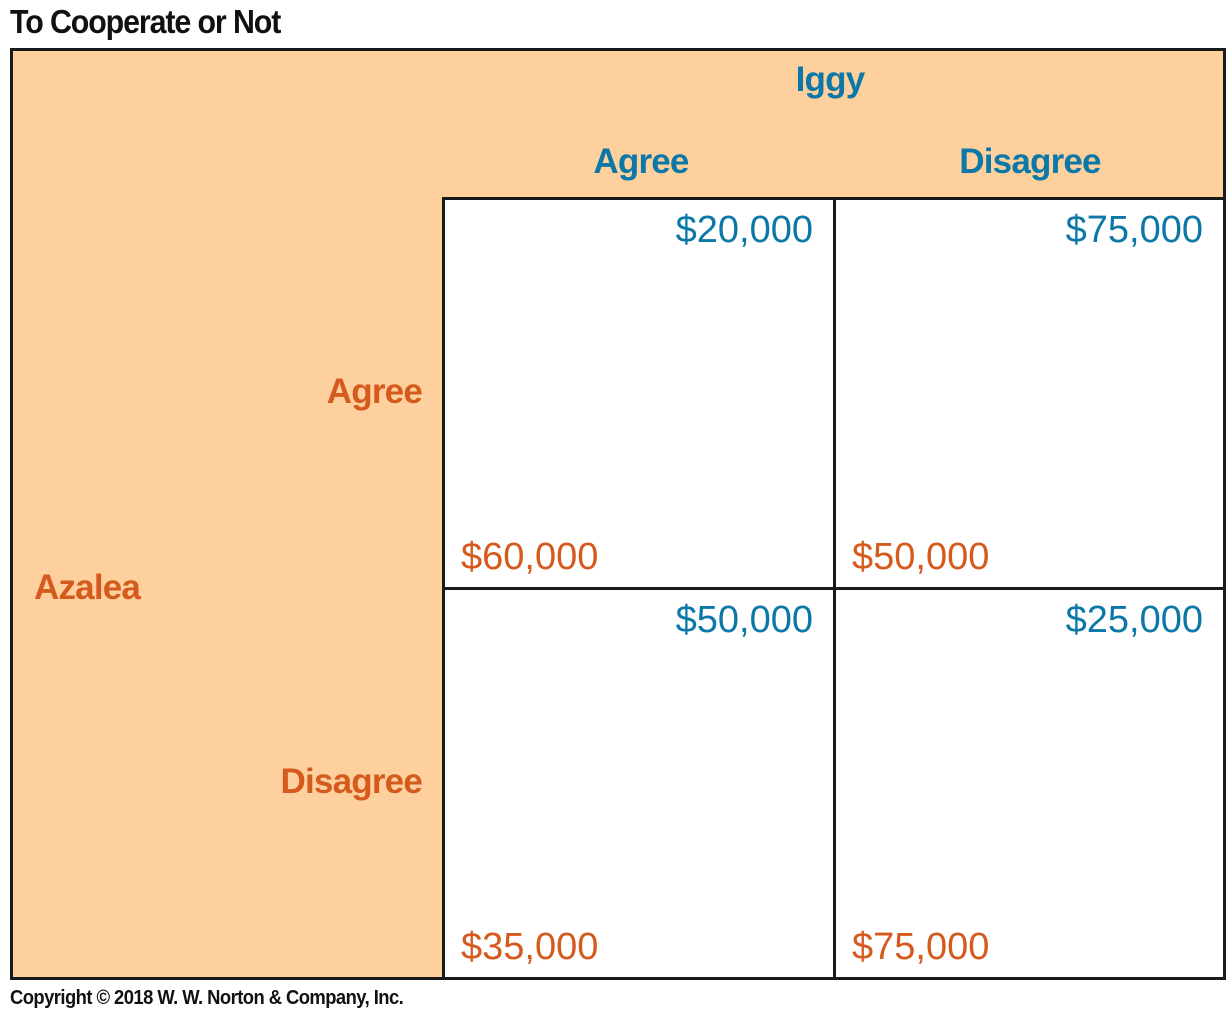  What do you see at coordinates (1134, 230) in the screenshot?
I see `iggy-payoff: $75,000` at bounding box center [1134, 230].